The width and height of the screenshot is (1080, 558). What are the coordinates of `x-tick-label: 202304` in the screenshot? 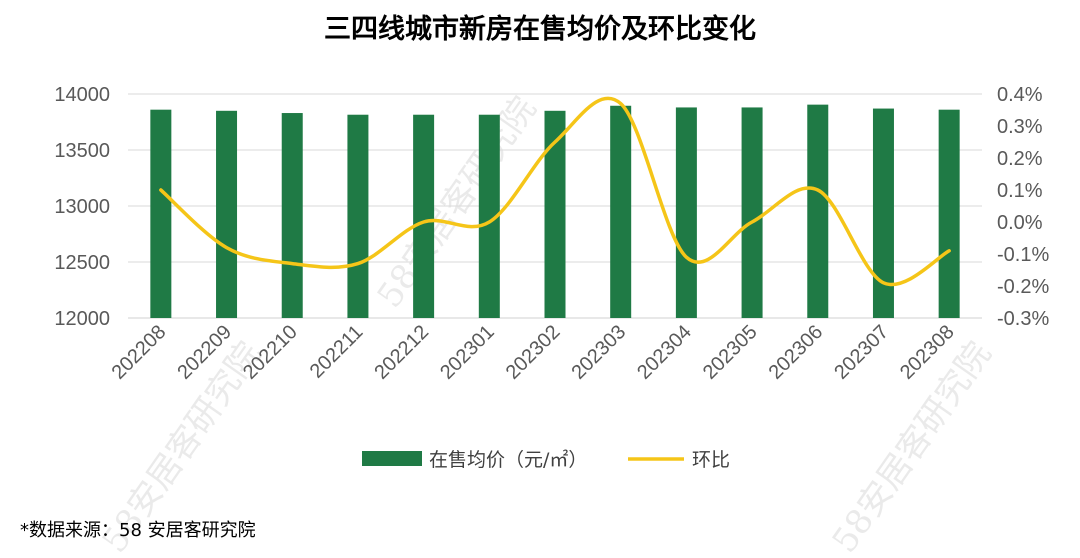 It's located at (664, 352).